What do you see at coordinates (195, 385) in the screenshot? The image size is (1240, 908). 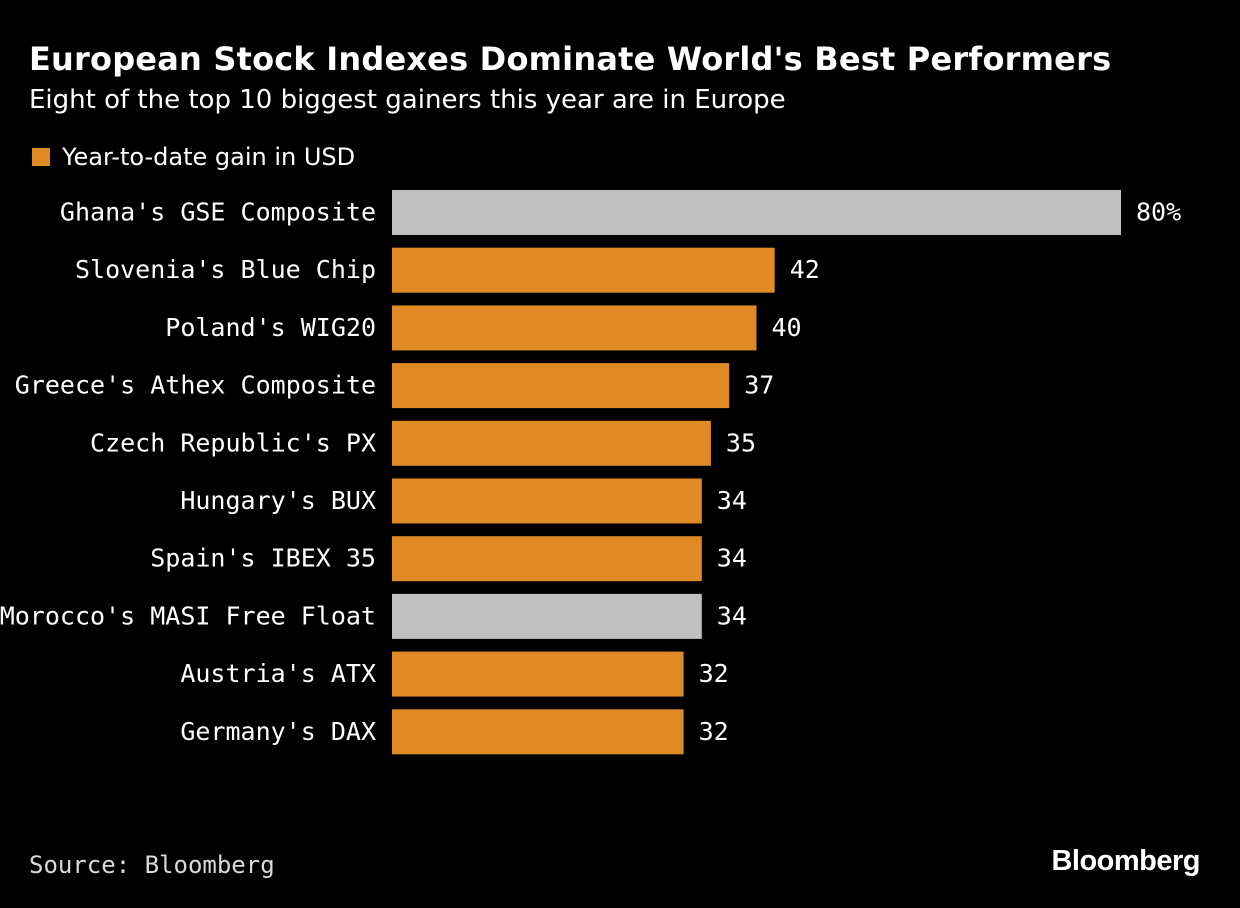 I see `category-label: Greece's Athex Composite` at bounding box center [195, 385].